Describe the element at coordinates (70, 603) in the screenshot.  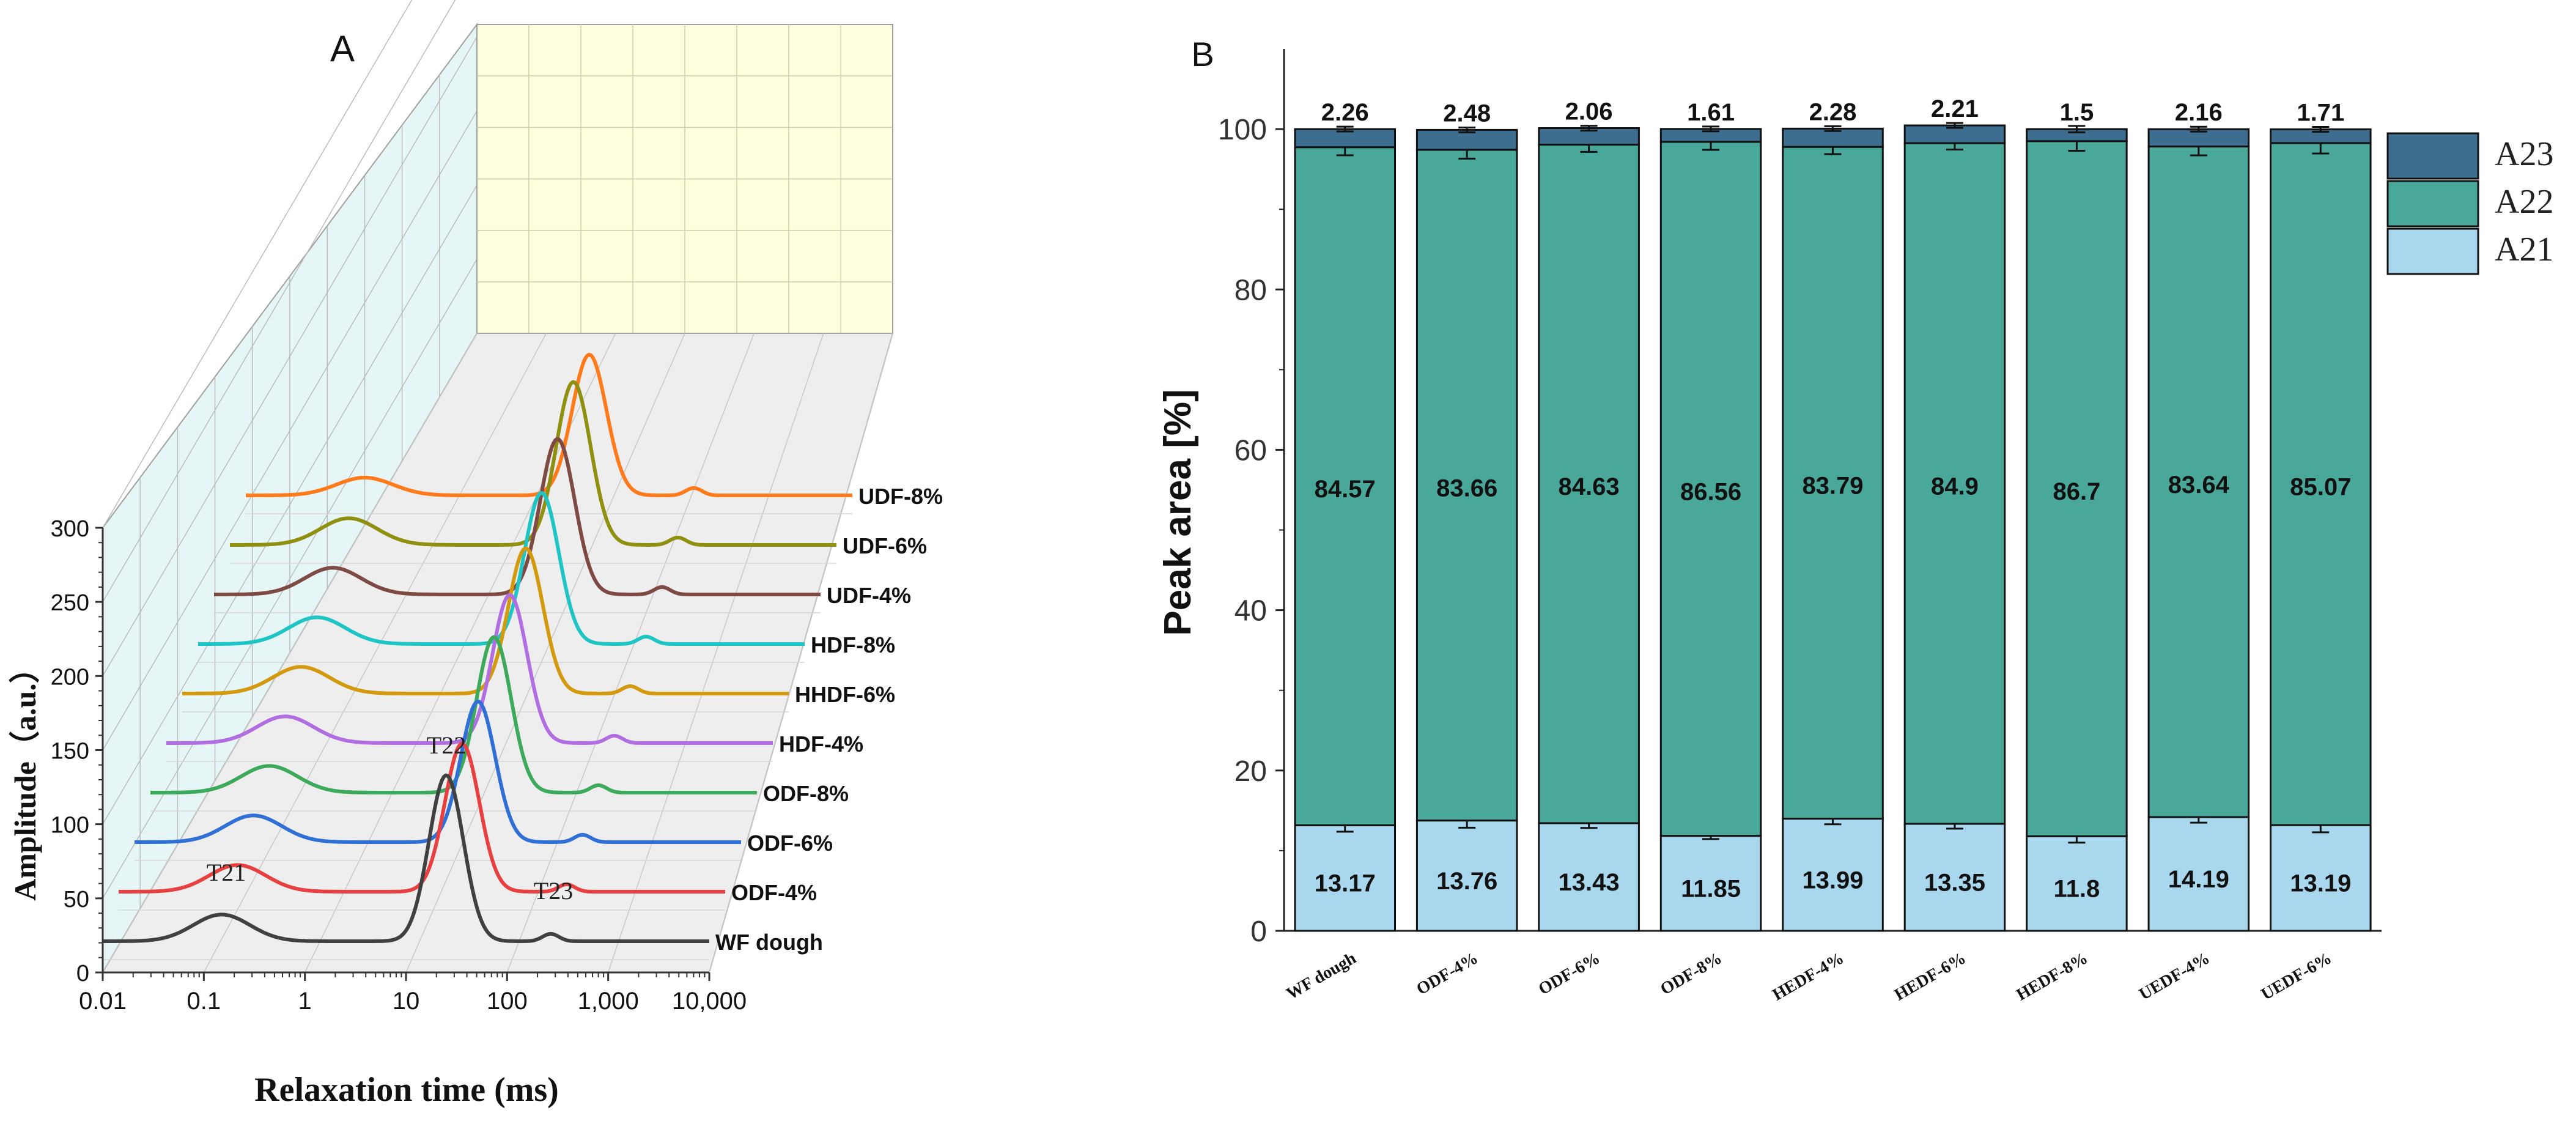
I see `a-y-tick-label: 250` at that location.